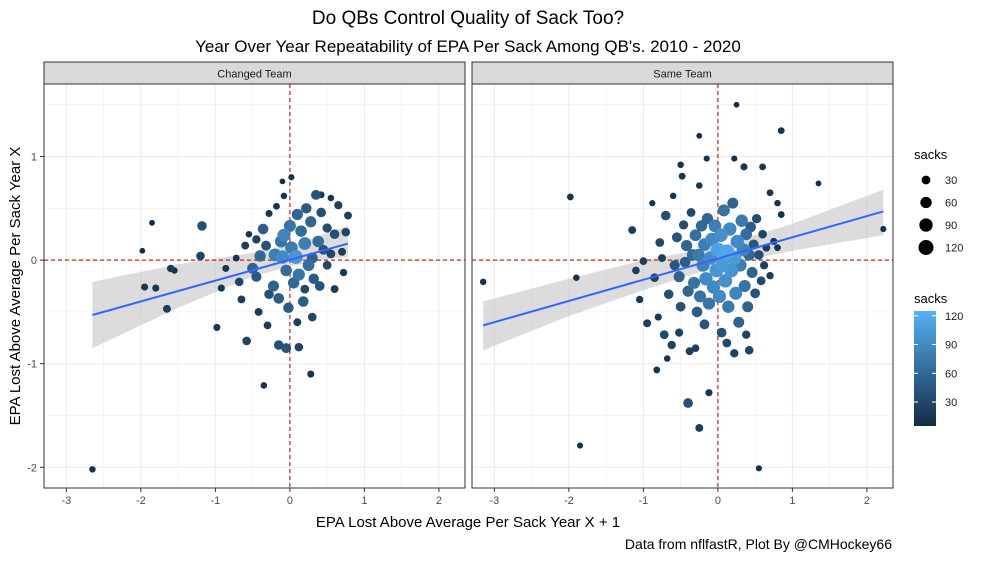 Image resolution: width=981 pixels, height=563 pixels. I want to click on x-tick-label: -3, so click(494, 501).